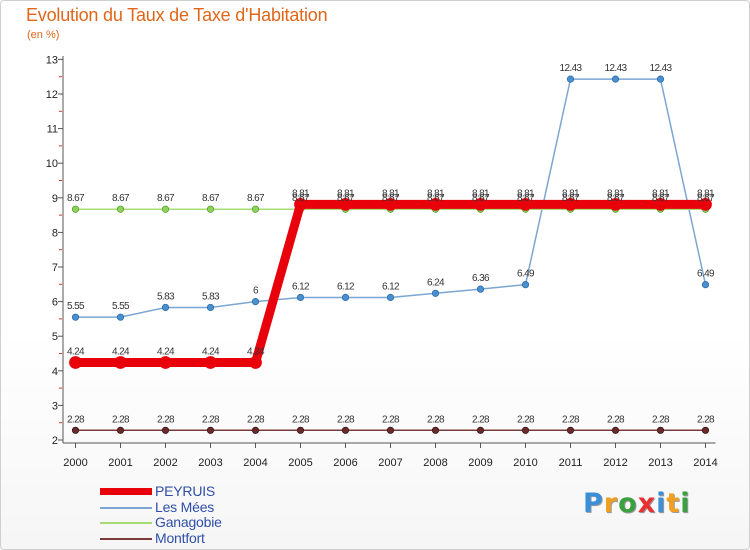 This screenshot has width=750, height=550. I want to click on point-les-m-es-2004, so click(255, 301).